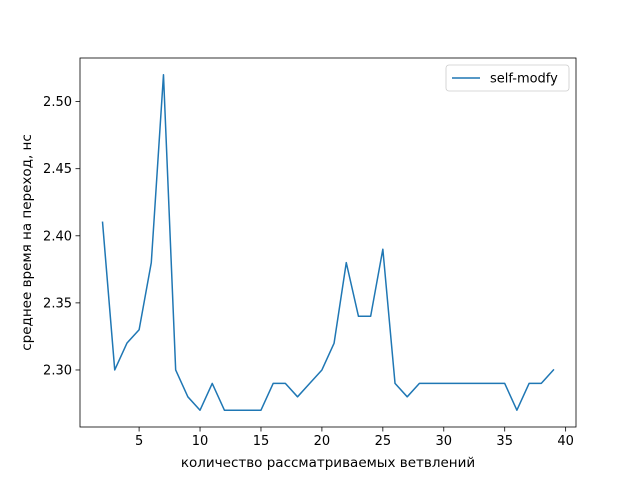 The width and height of the screenshot is (640, 480). What do you see at coordinates (139, 441) in the screenshot?
I see `x-tick-label: 5` at bounding box center [139, 441].